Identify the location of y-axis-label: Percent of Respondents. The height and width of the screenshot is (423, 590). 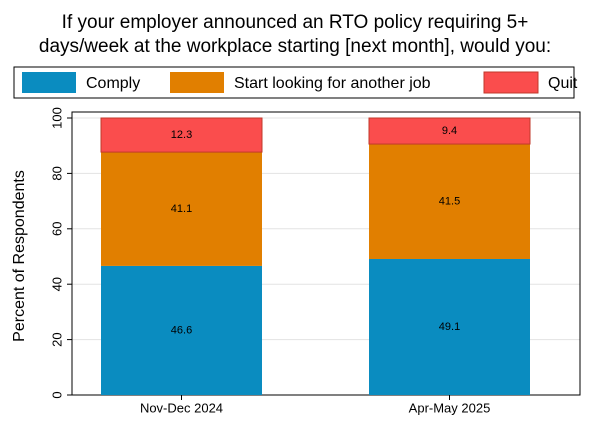
(19, 256).